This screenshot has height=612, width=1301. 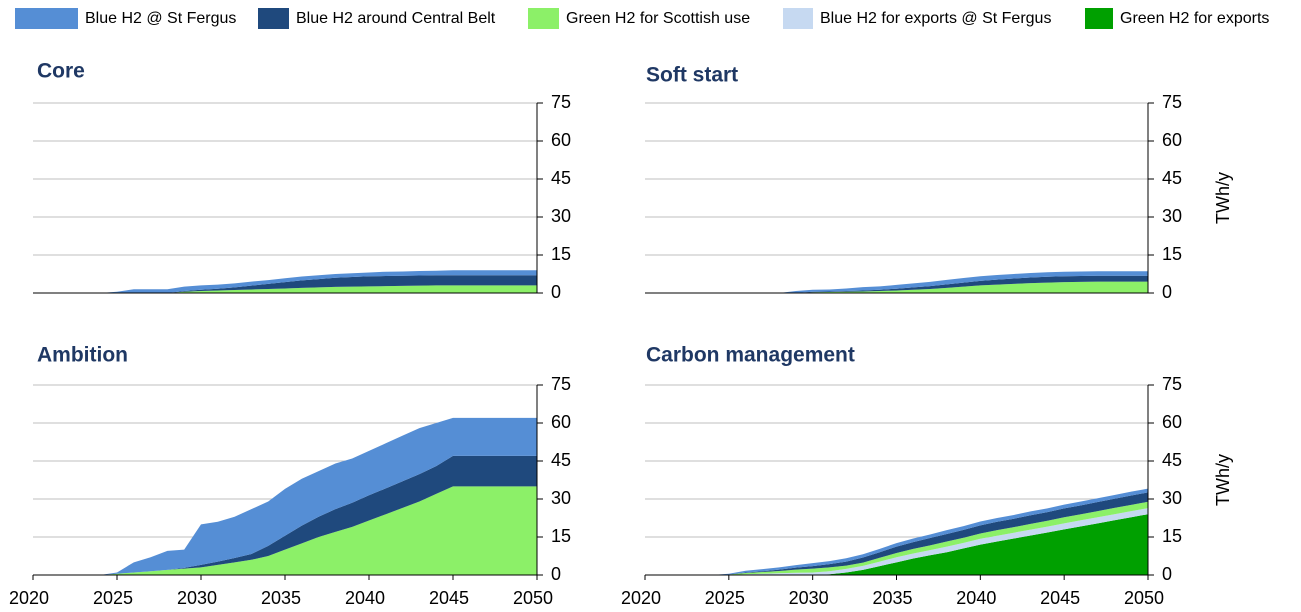 I want to click on legend-label: Blue H2 around Central Belt, so click(x=396, y=18).